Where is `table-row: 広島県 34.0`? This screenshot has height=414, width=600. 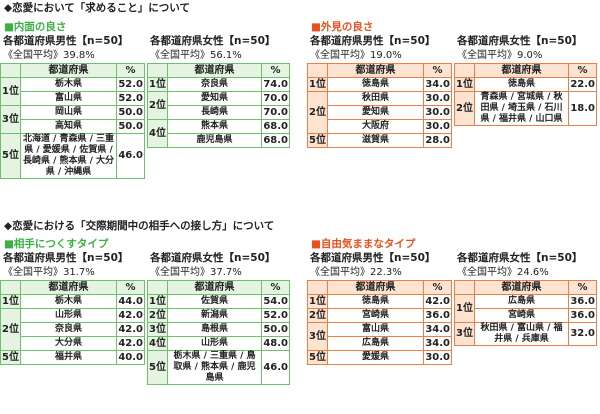 table-row: 広島県 34.0 is located at coordinates (380, 343).